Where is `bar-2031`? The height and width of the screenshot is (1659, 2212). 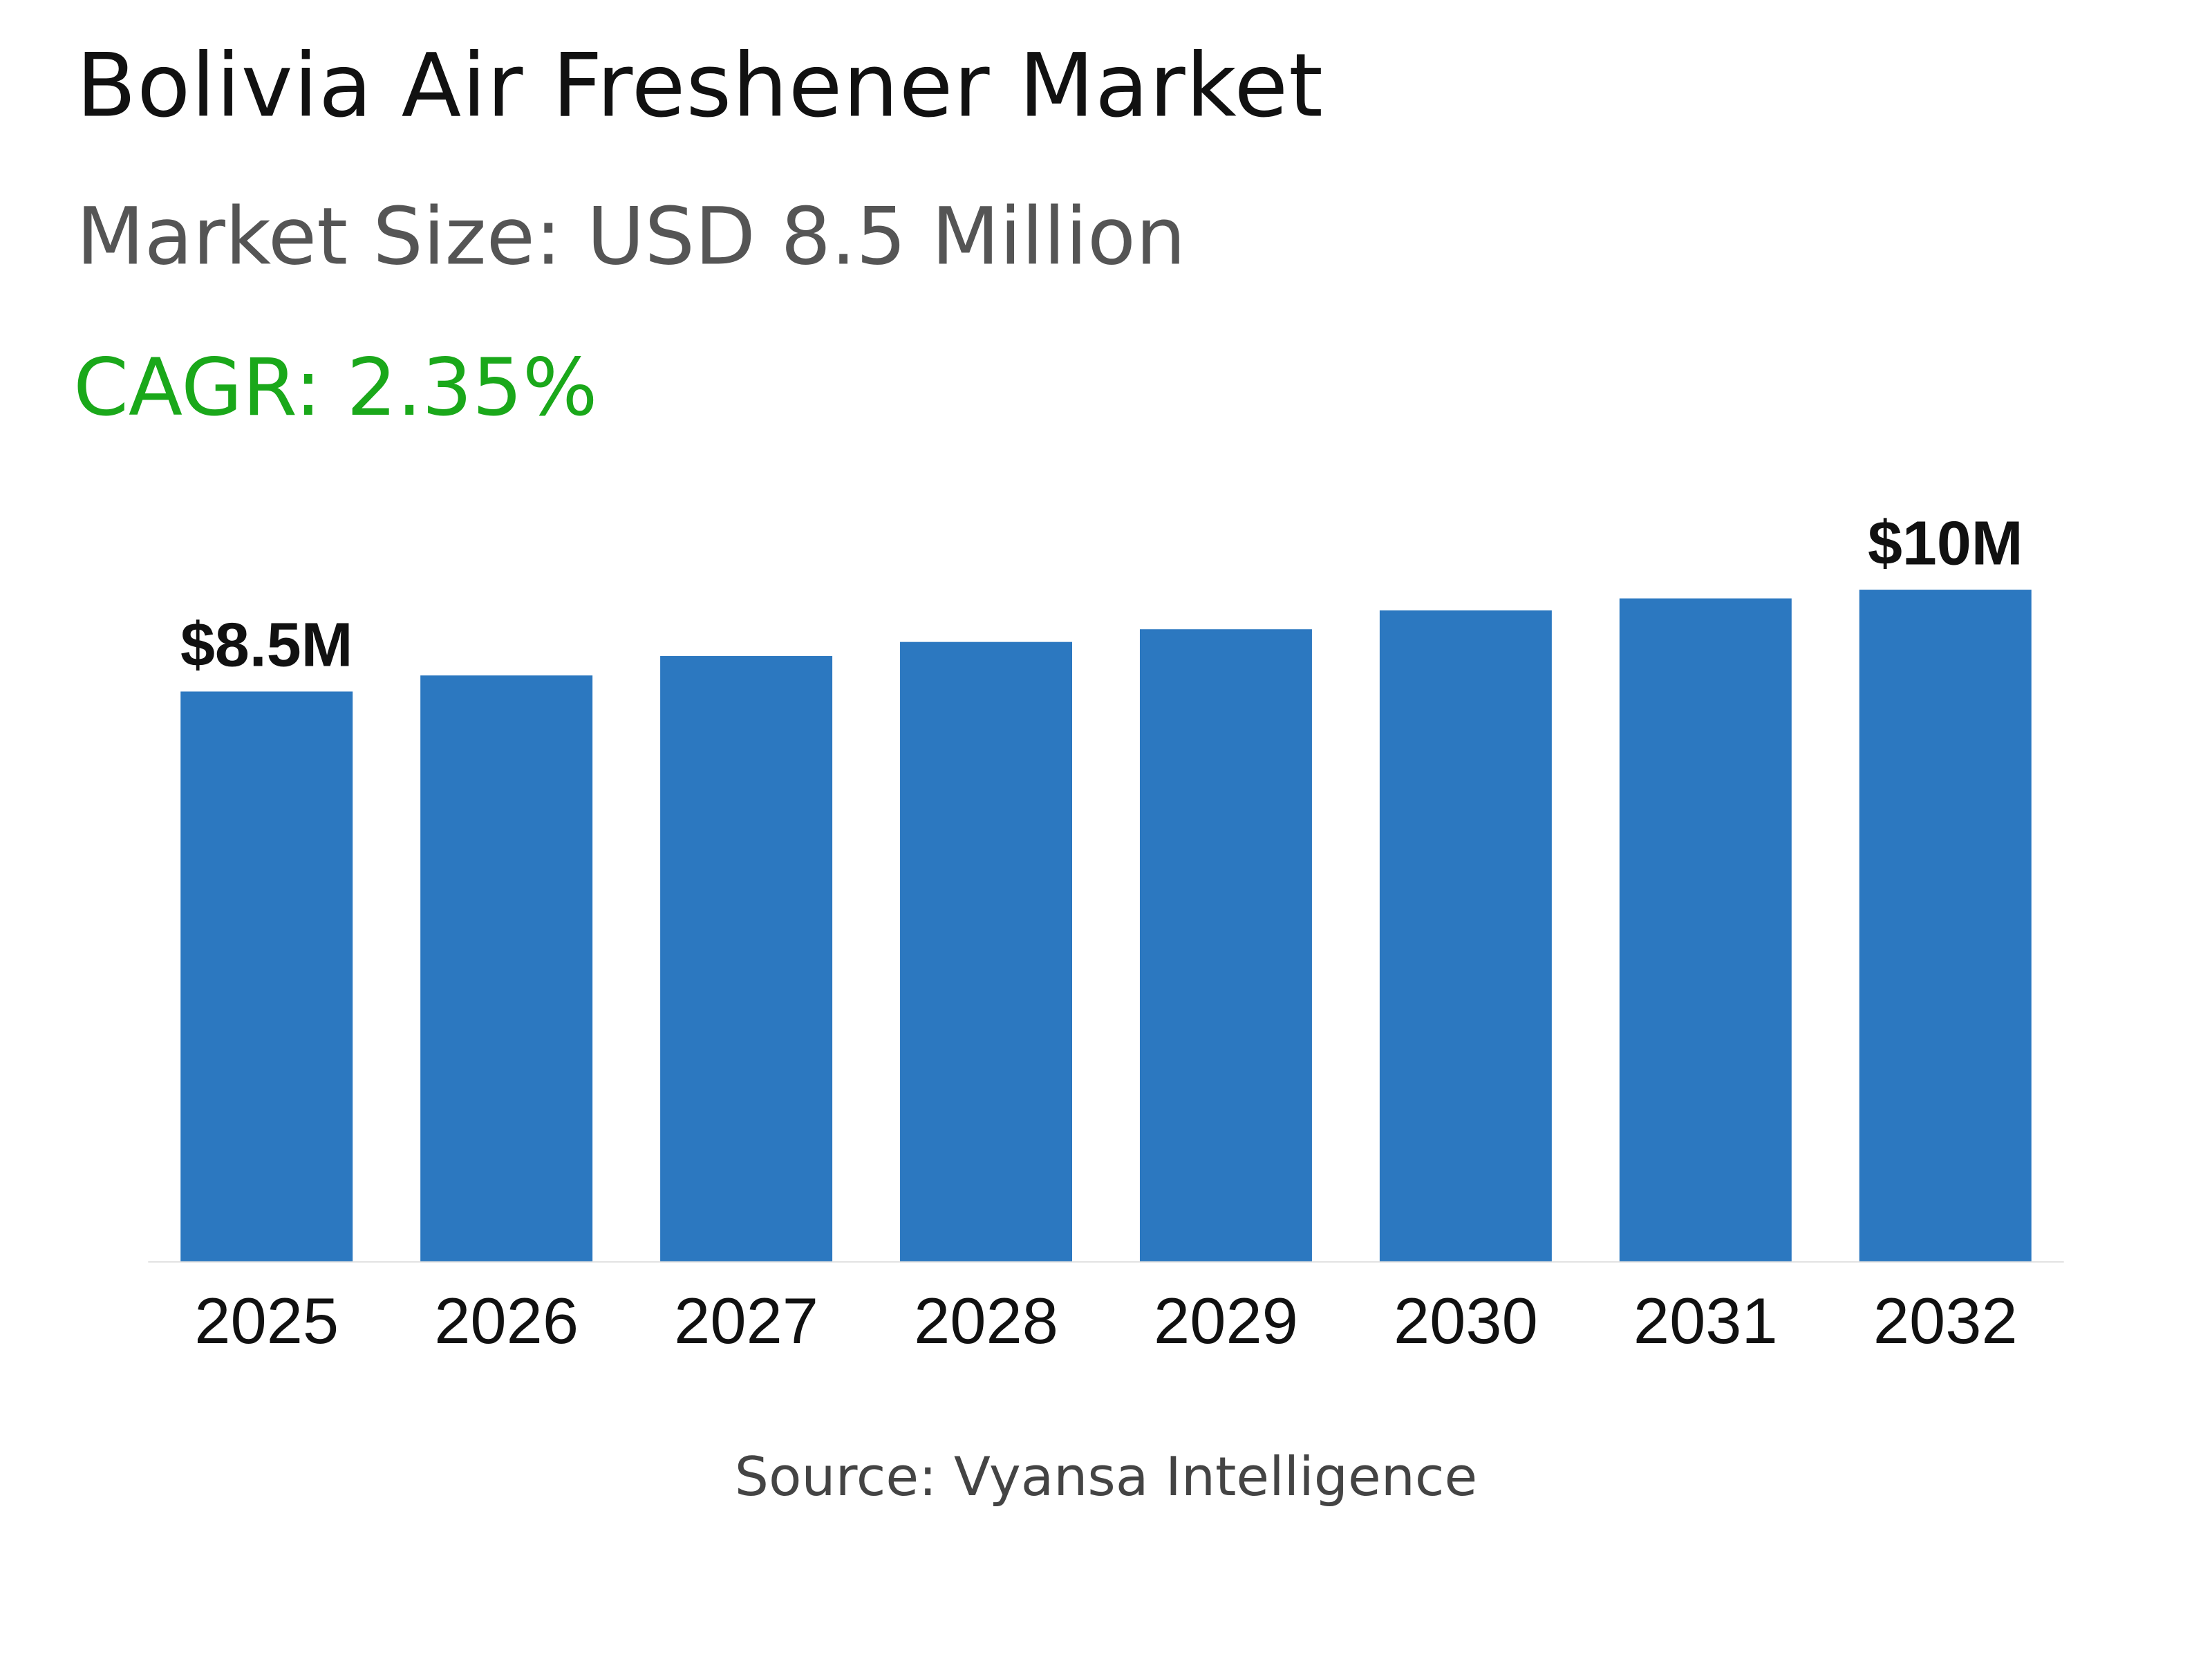 bar-2031 is located at coordinates (1705, 930).